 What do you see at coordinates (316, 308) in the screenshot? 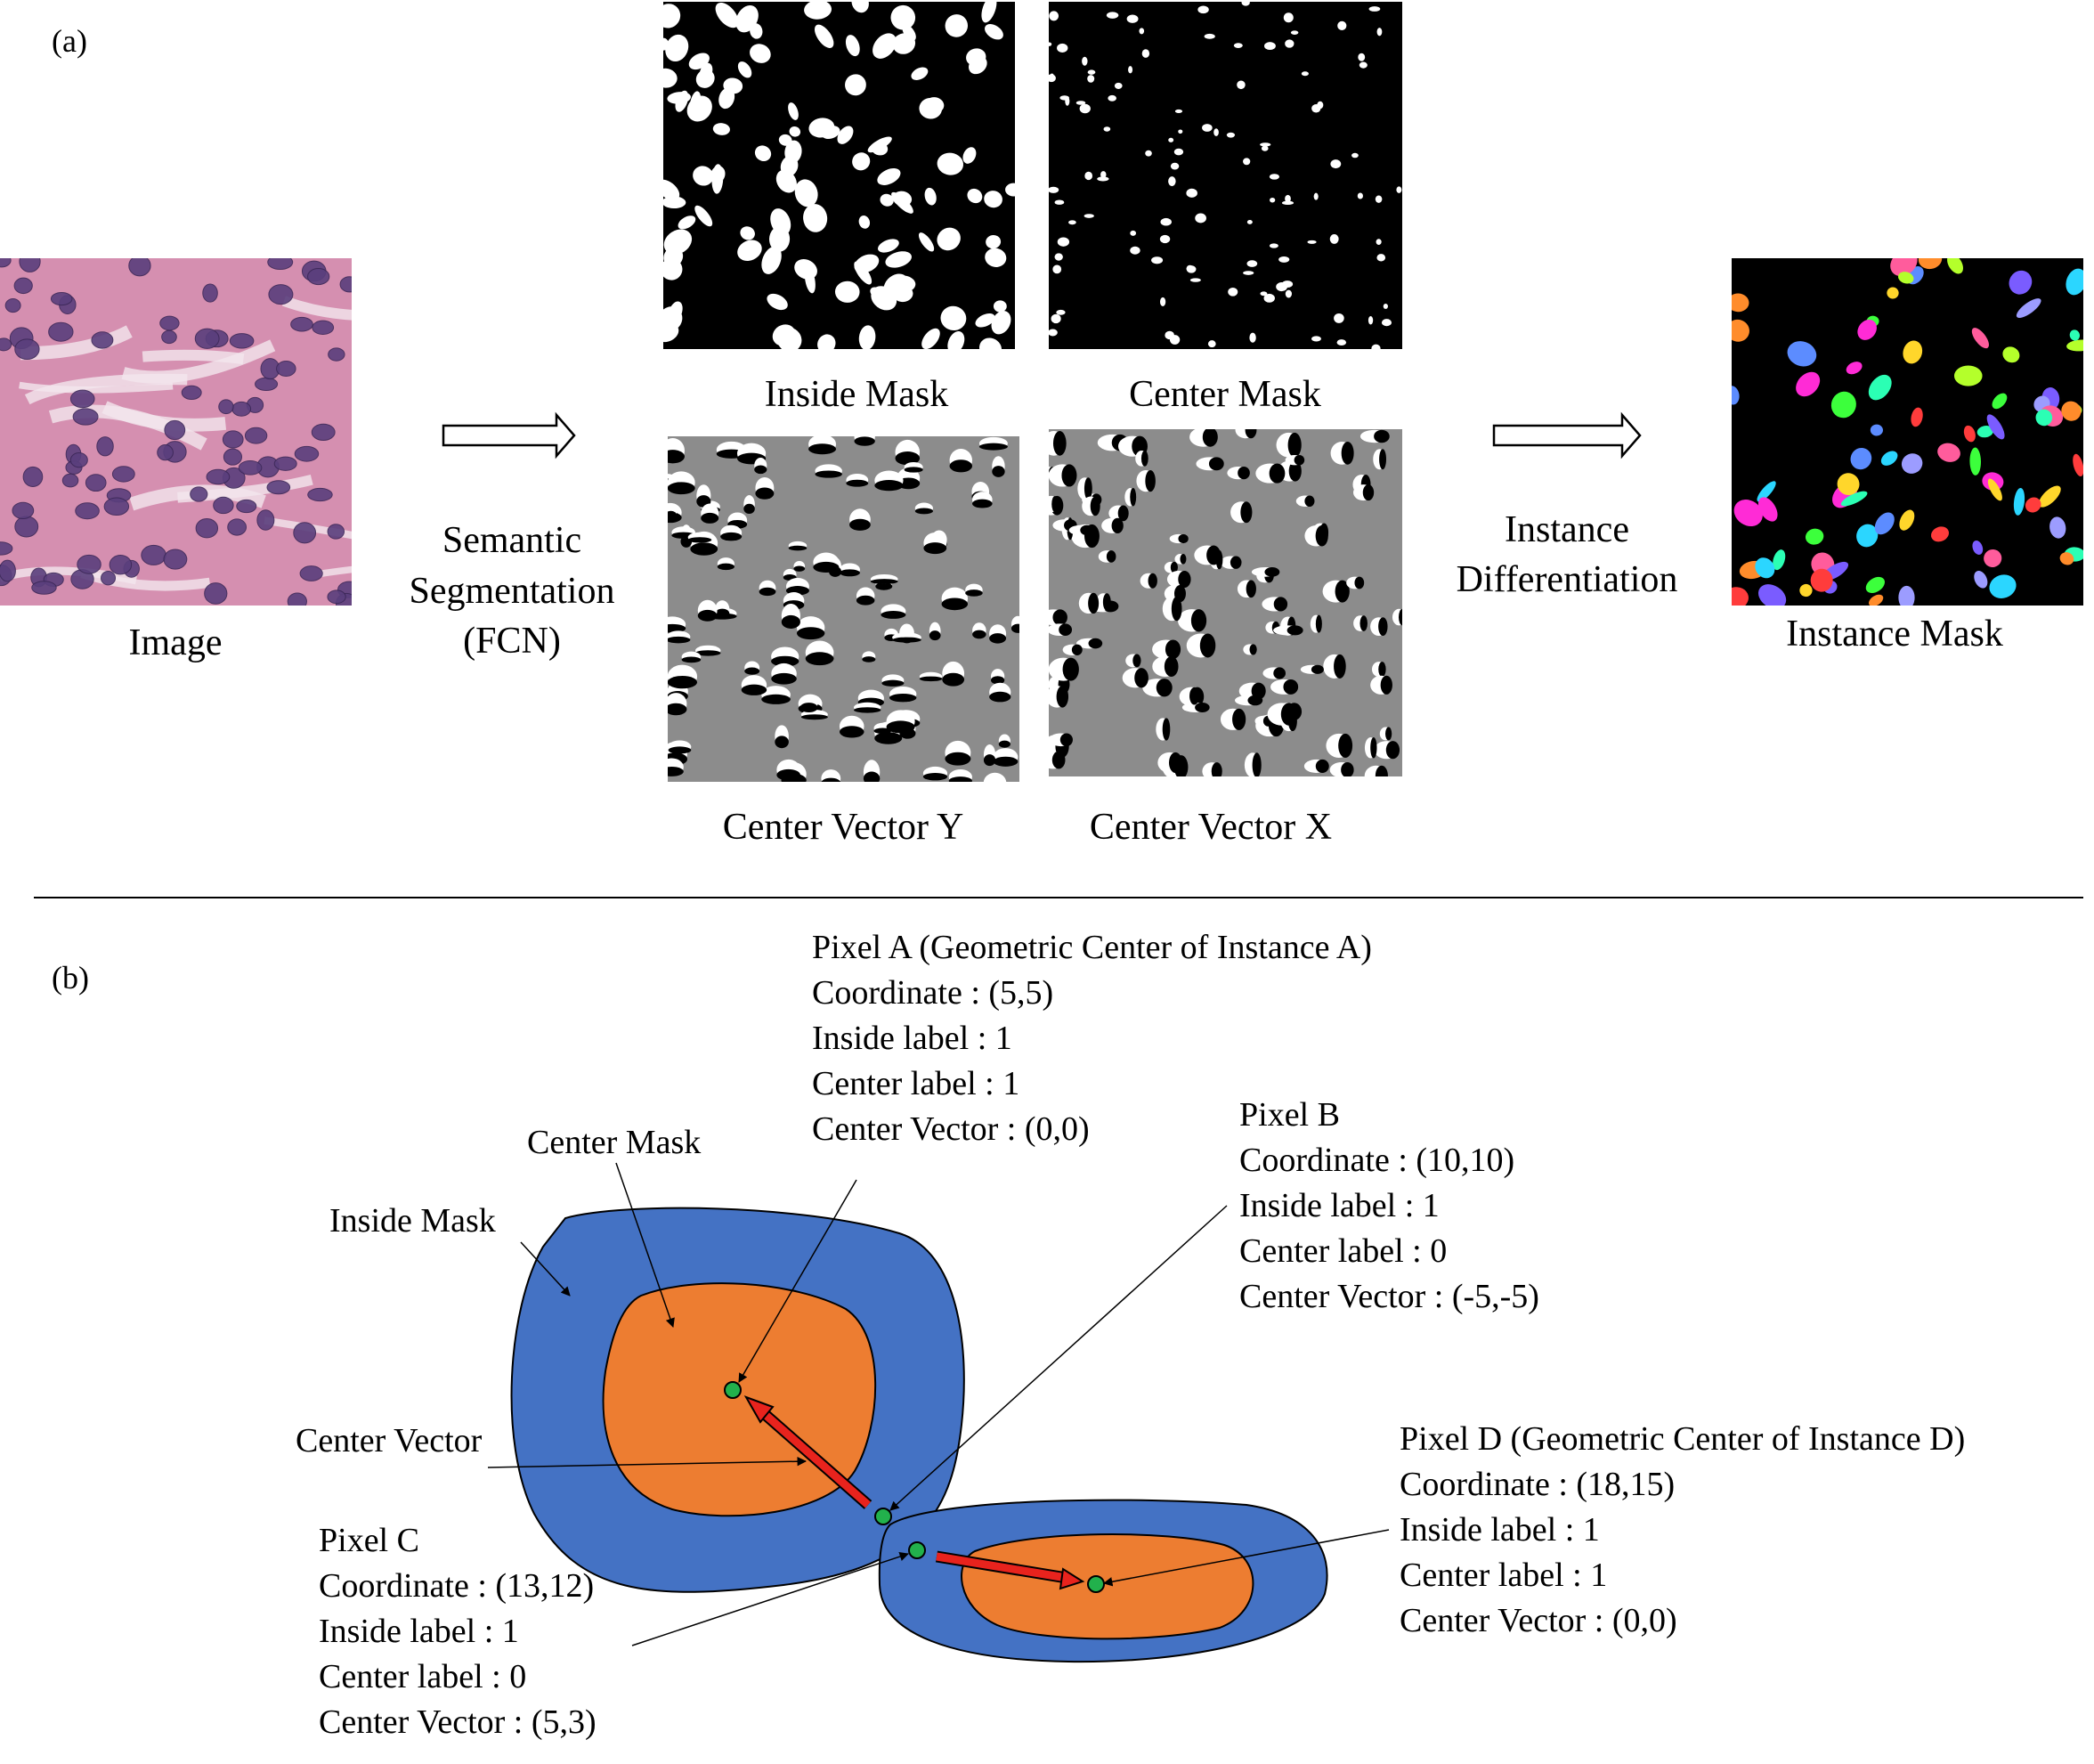
I see `stroma-fiber` at bounding box center [316, 308].